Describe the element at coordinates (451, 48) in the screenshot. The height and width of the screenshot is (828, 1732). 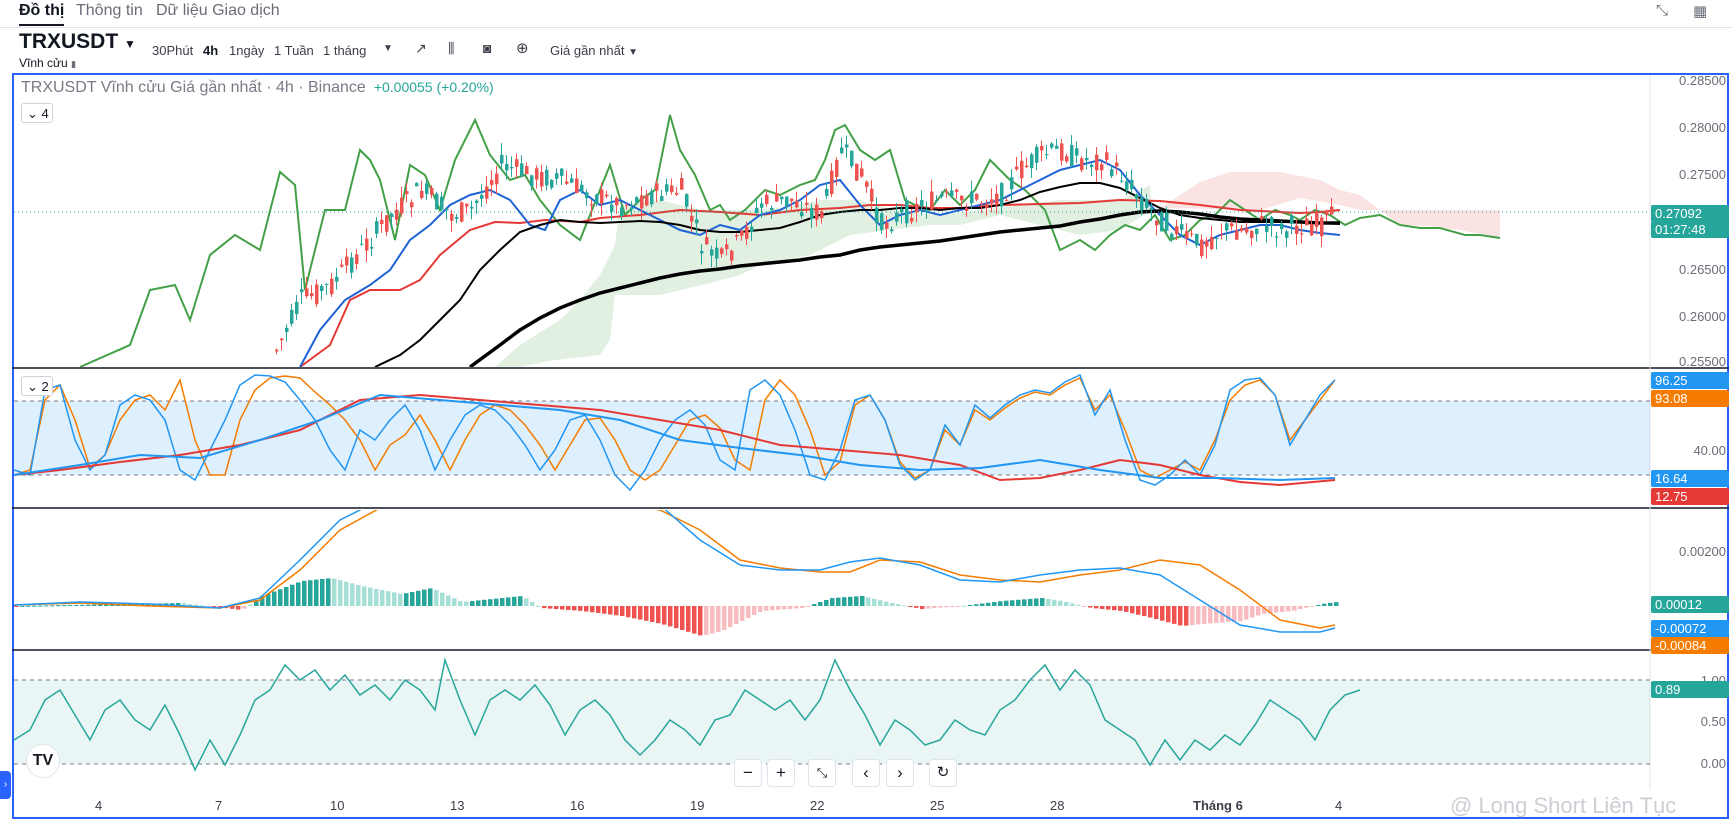
I see `candle-type-icon: ⫼` at that location.